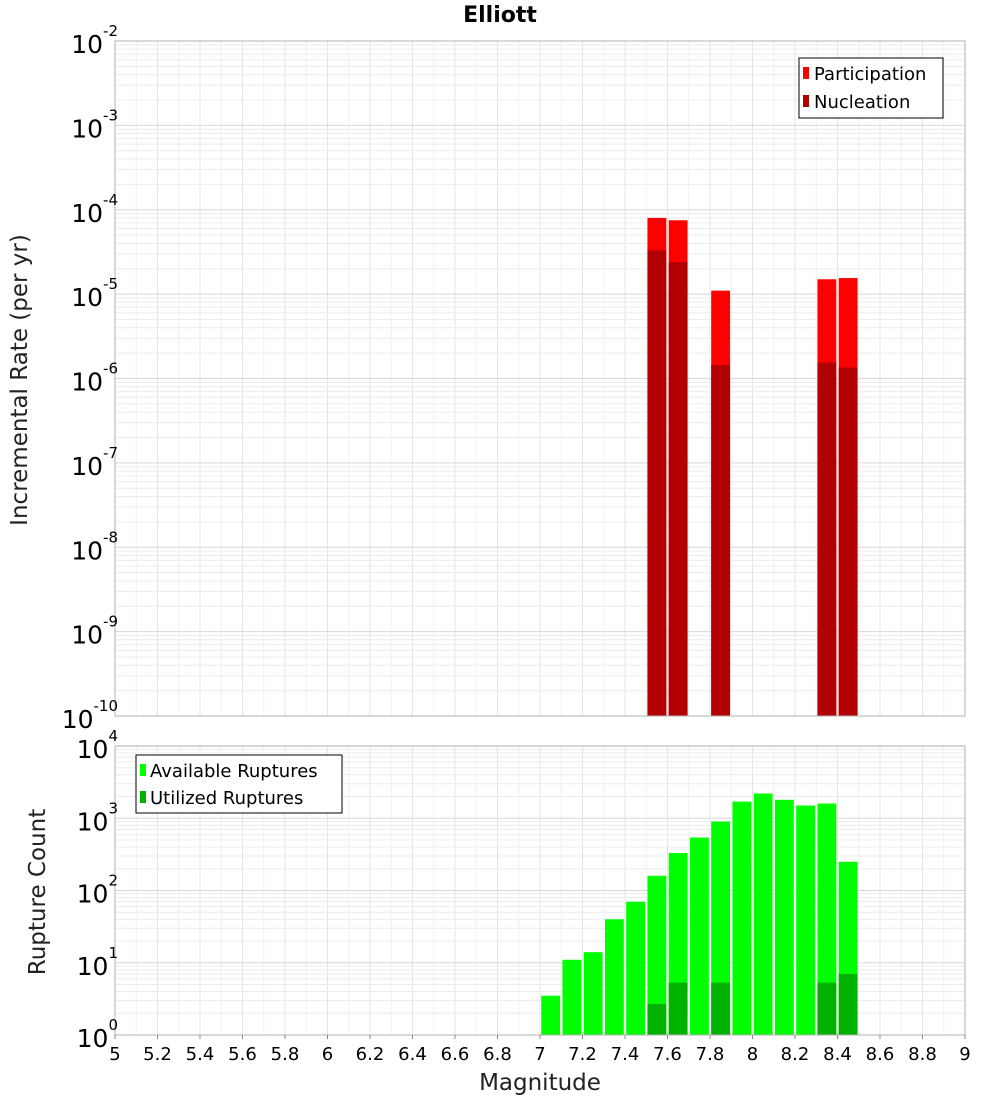 This screenshot has height=1100, width=1000. I want to click on legend-label-participation: Participation, so click(870, 74).